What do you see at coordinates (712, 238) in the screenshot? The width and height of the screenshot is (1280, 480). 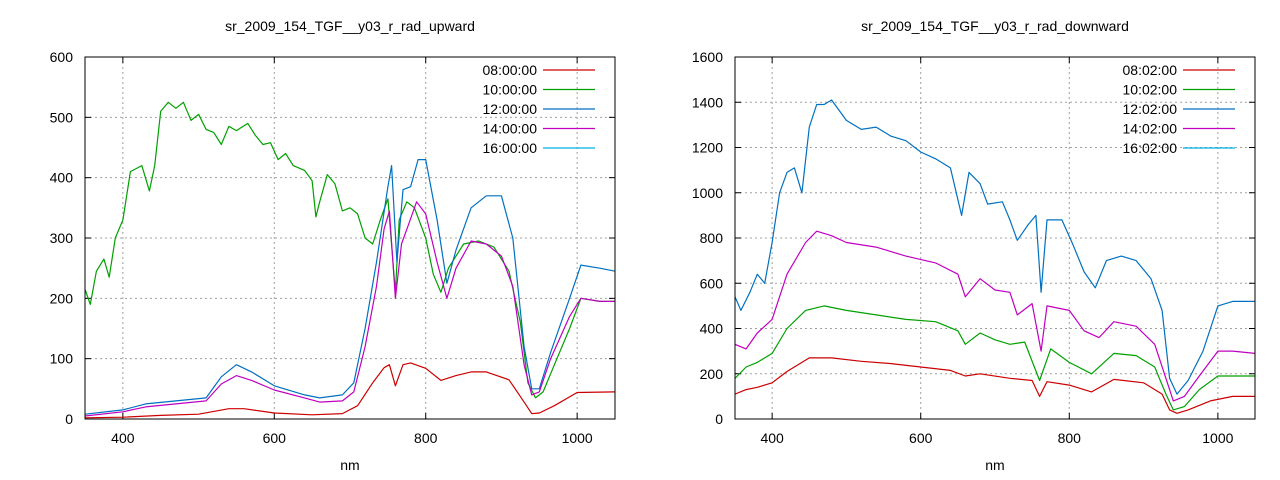 I see `y-tick-label: 800` at bounding box center [712, 238].